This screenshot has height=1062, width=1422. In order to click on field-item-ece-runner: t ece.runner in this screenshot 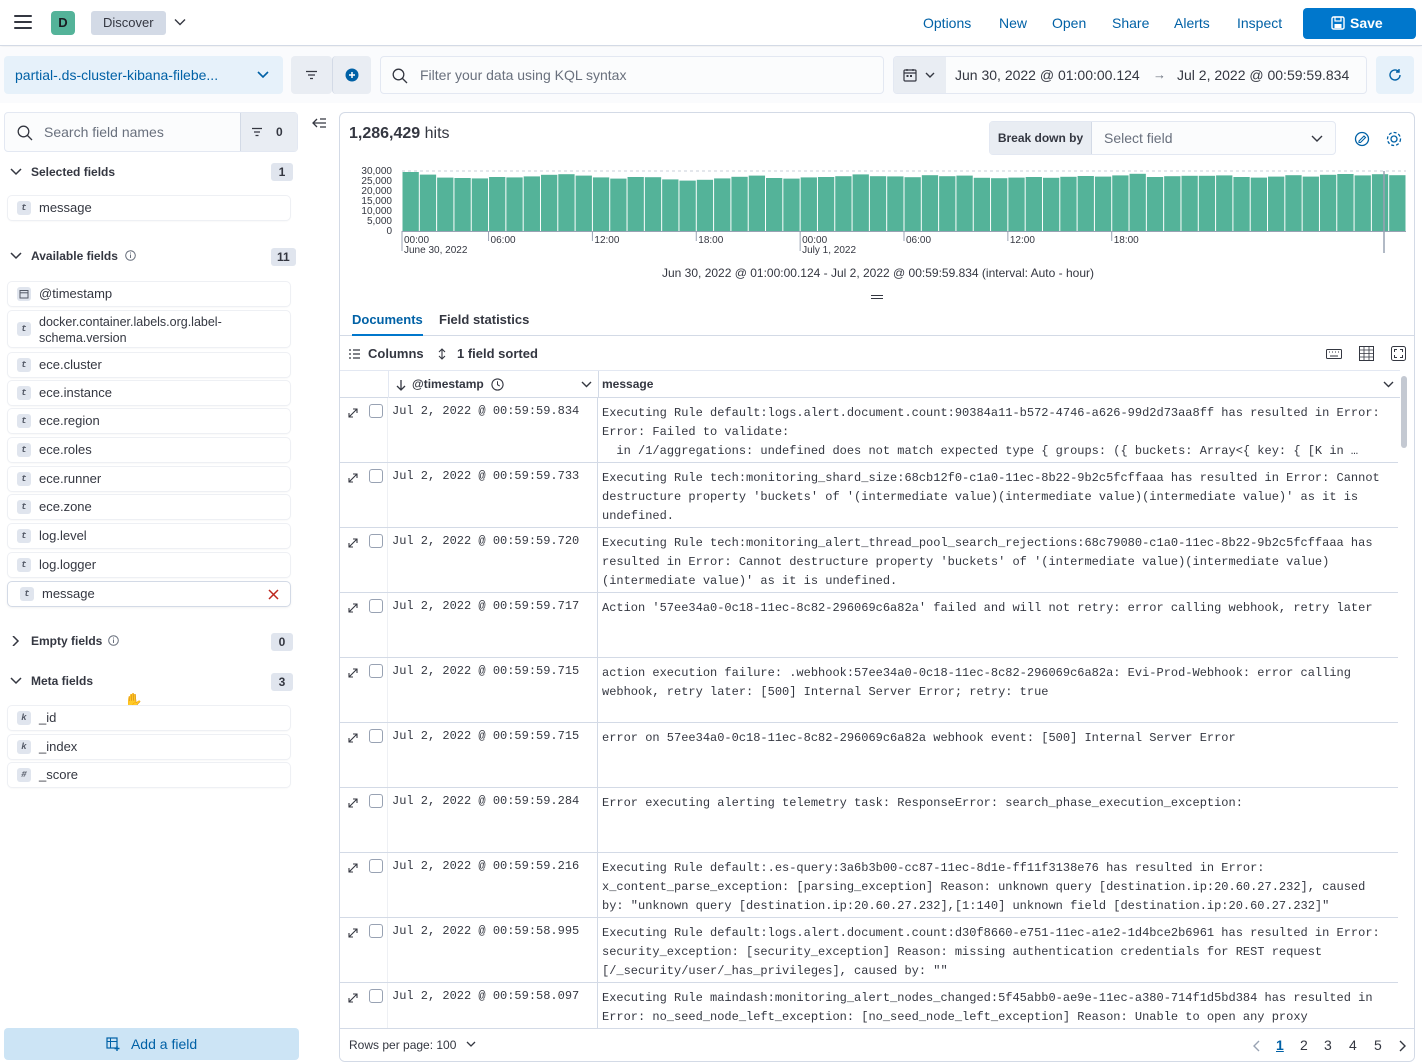, I will do `click(149, 479)`.